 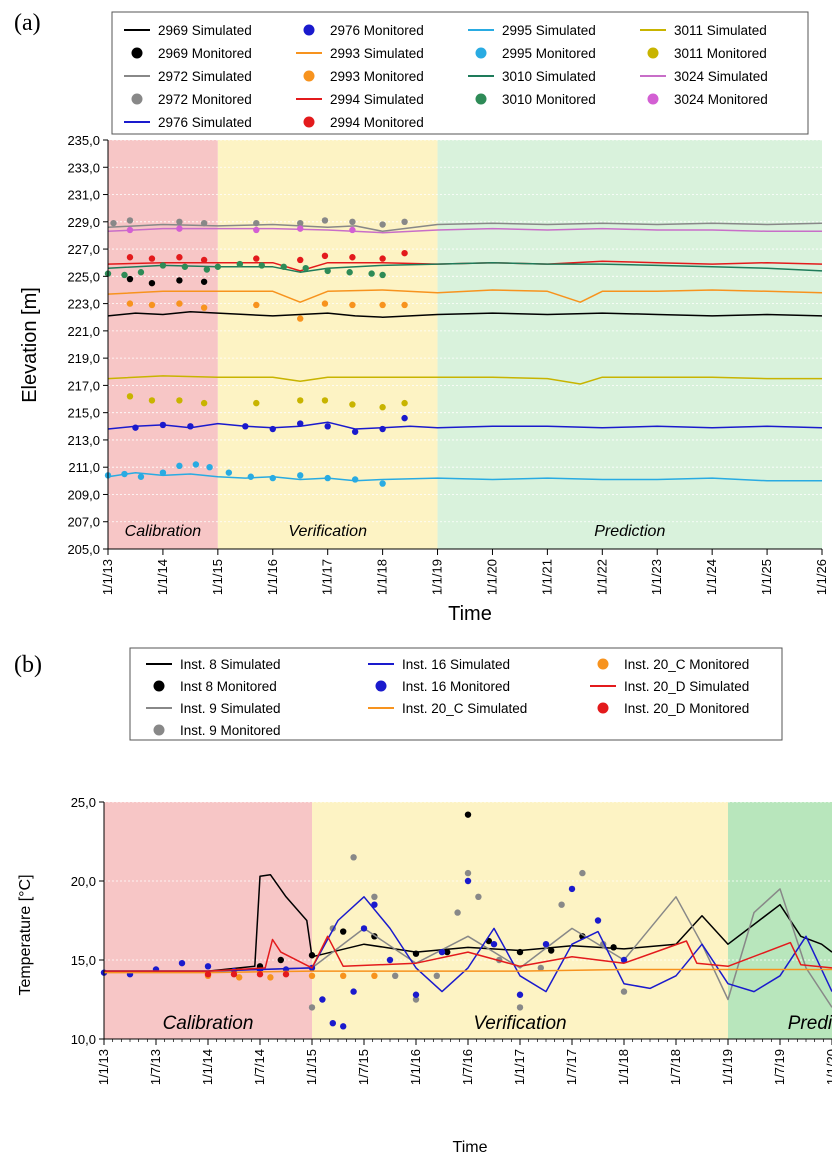 I want to click on panel-a-legend-label: 2994 Simulated, so click(x=377, y=99).